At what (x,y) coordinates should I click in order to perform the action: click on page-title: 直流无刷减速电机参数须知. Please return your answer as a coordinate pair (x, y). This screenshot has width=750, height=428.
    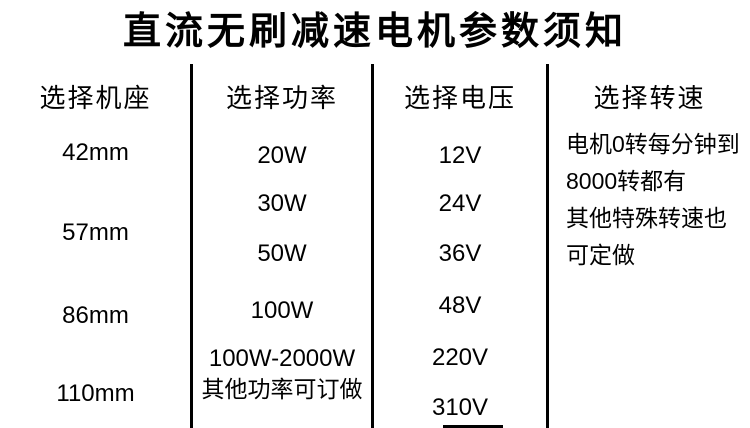
    Looking at the image, I should click on (374, 32).